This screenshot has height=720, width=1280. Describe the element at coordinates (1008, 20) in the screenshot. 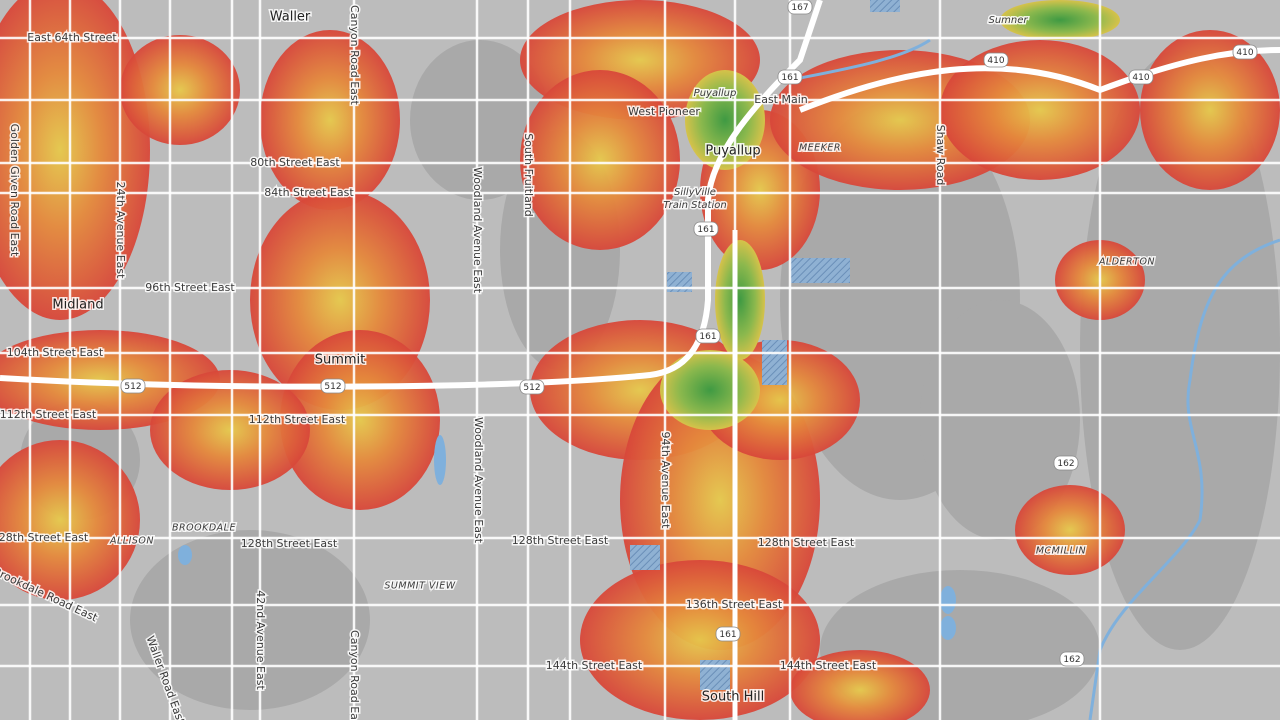

I see `place-label: Sumner` at that location.